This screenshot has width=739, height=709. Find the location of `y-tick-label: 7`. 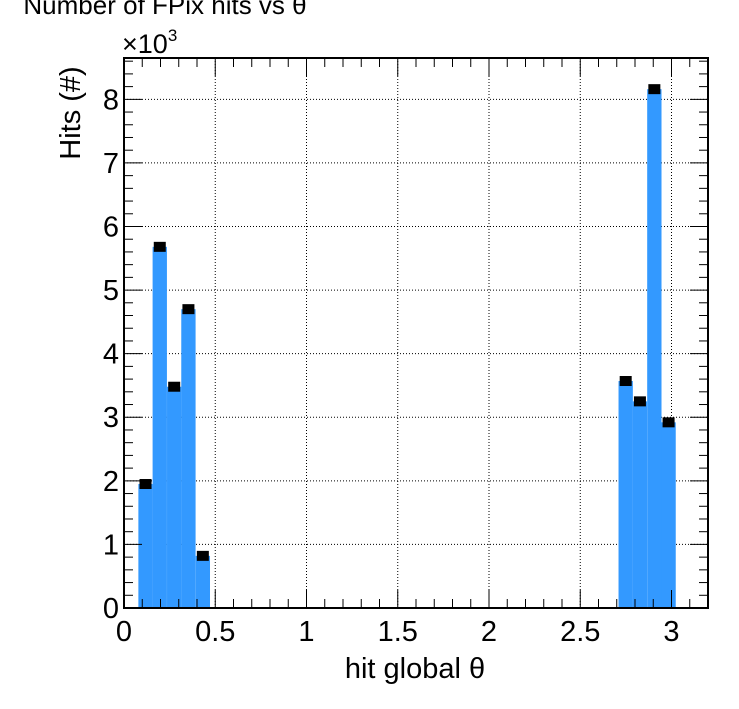

y-tick-label: 7 is located at coordinates (111, 164).